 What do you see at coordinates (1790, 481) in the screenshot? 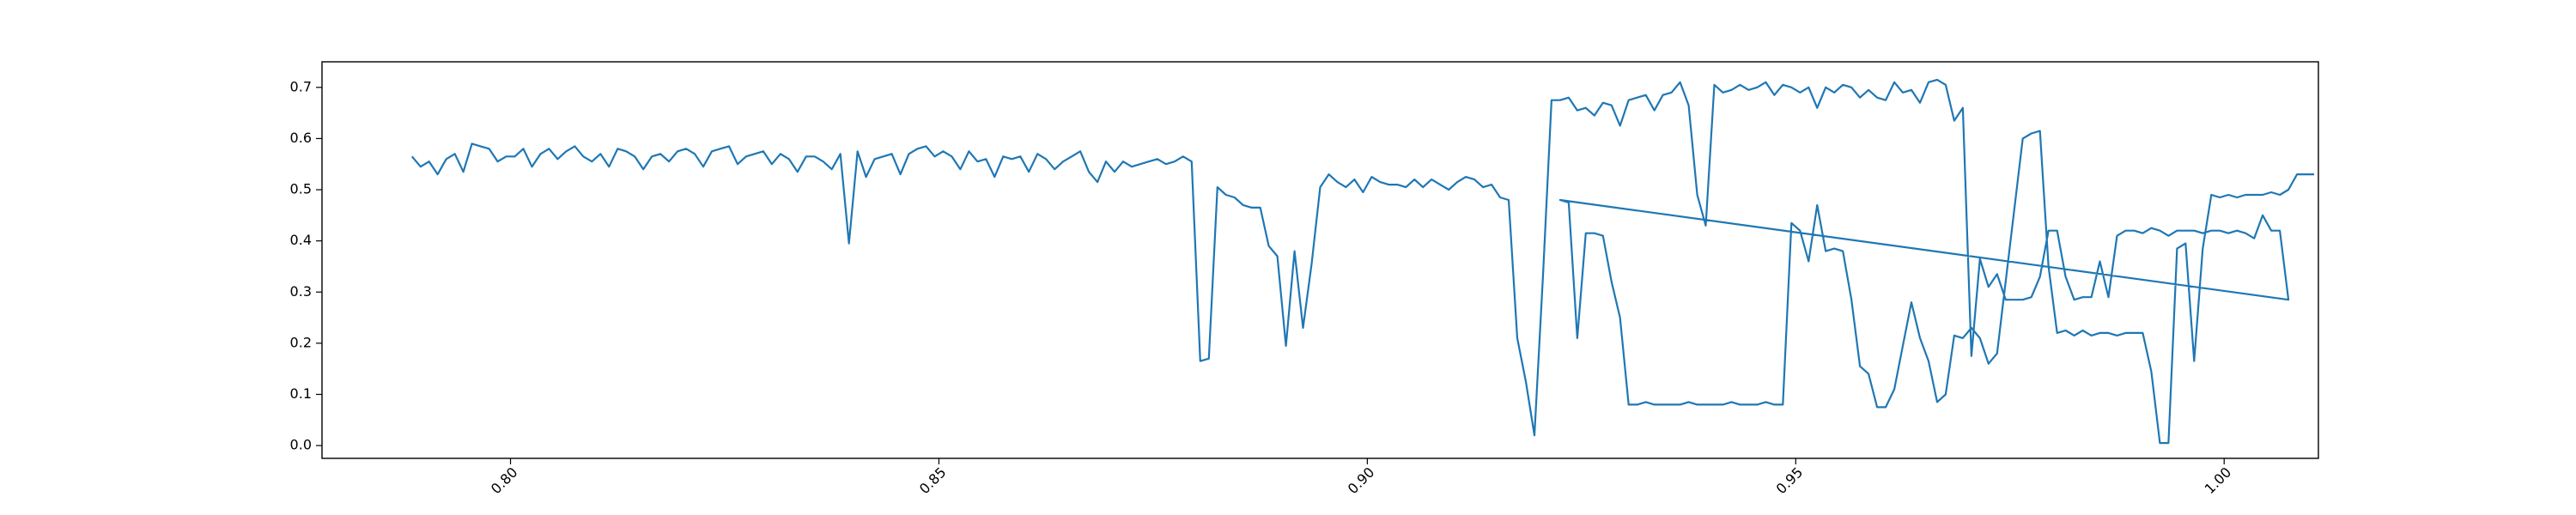
I see `x-tick-label: 0.95` at bounding box center [1790, 481].